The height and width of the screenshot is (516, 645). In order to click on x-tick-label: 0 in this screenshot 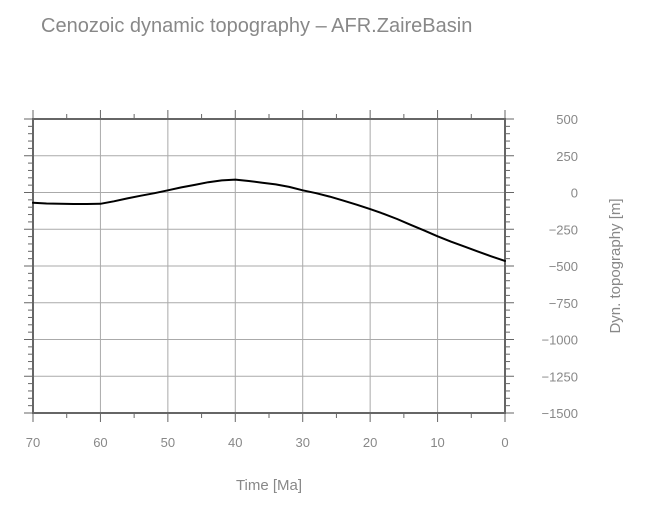, I will do `click(504, 442)`.